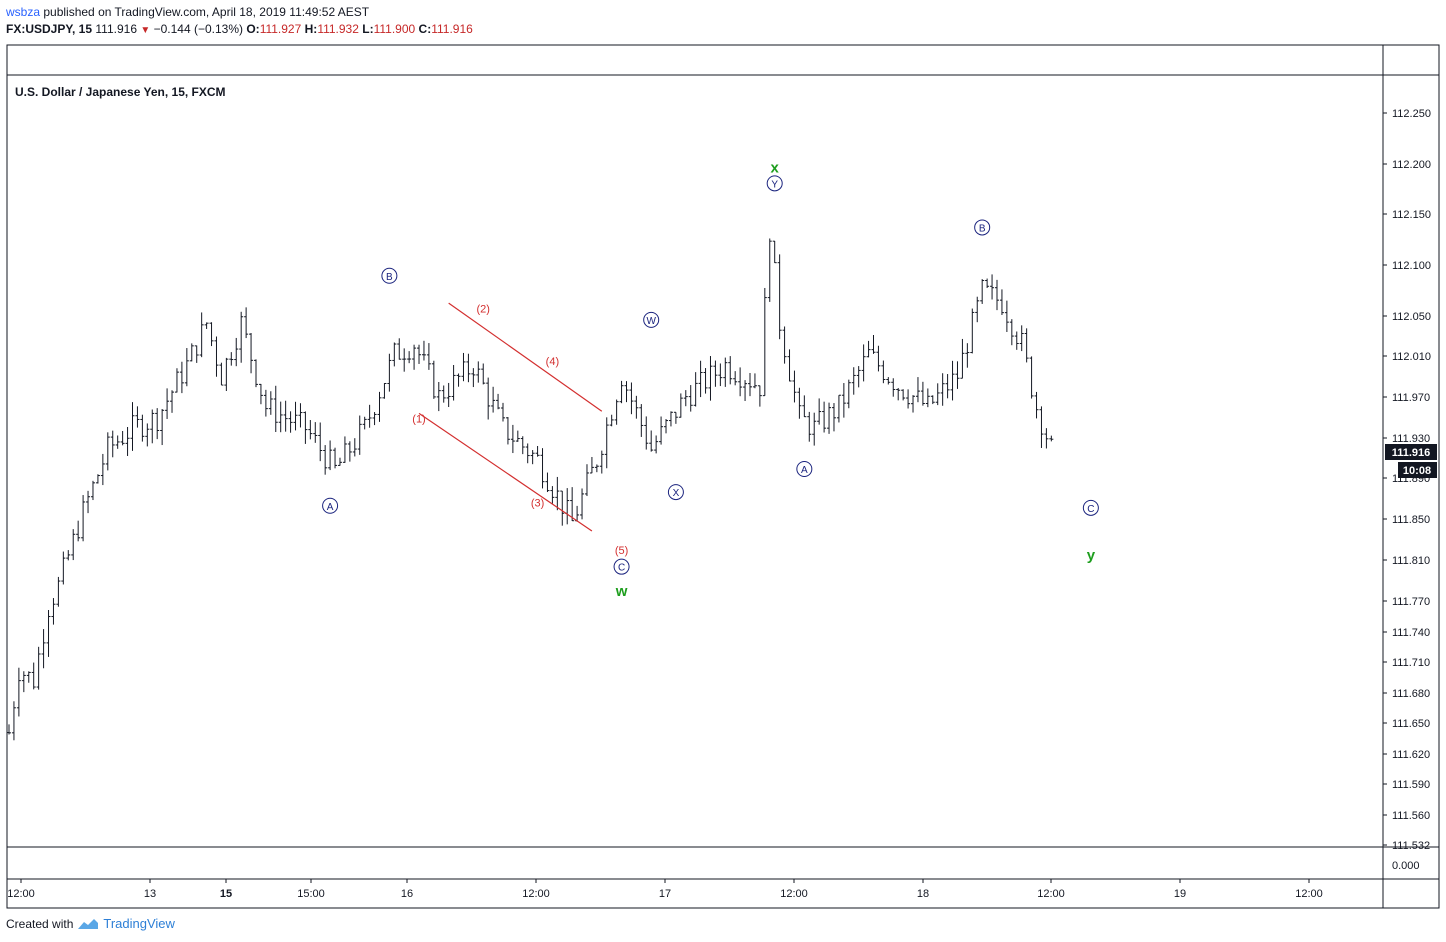 The width and height of the screenshot is (1446, 942). What do you see at coordinates (198, 29) in the screenshot?
I see `price-change: −0.144 (−0.13%)` at bounding box center [198, 29].